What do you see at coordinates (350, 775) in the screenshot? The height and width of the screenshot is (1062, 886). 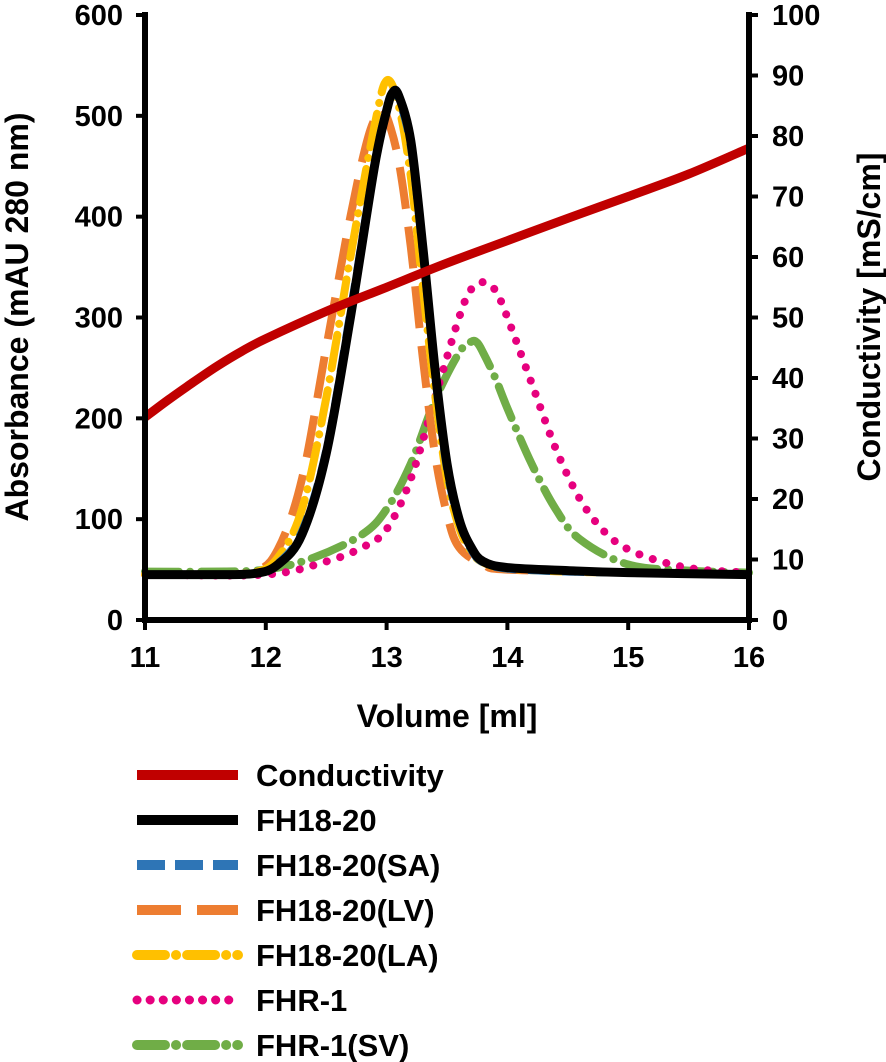 I see `legend-label: Conductivity` at bounding box center [350, 775].